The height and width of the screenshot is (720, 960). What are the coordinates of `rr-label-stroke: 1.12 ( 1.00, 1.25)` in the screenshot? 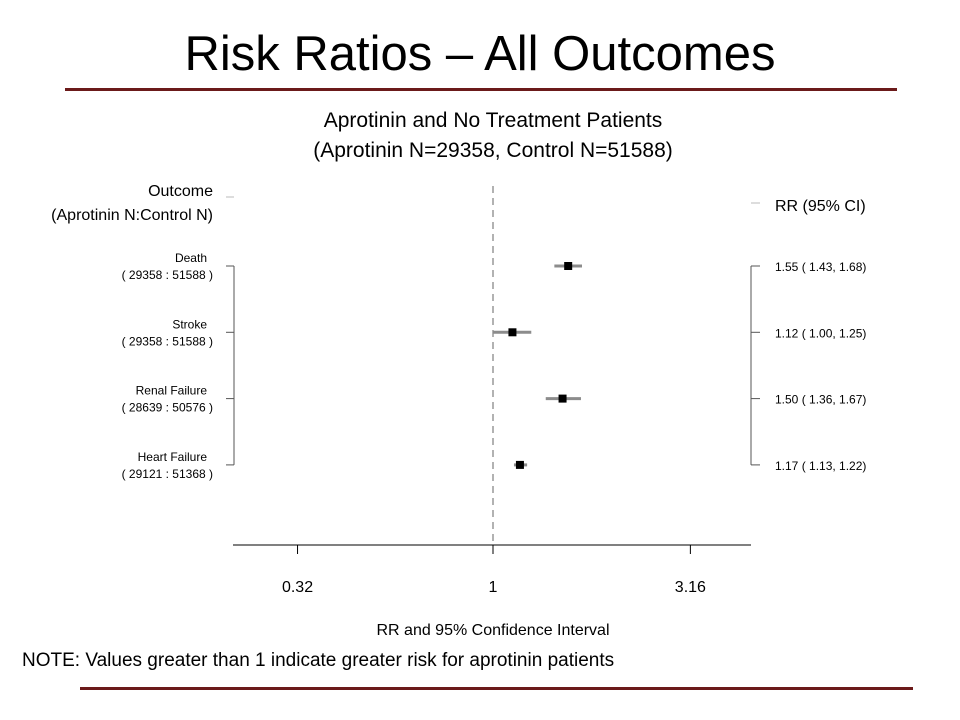 It's located at (820, 333).